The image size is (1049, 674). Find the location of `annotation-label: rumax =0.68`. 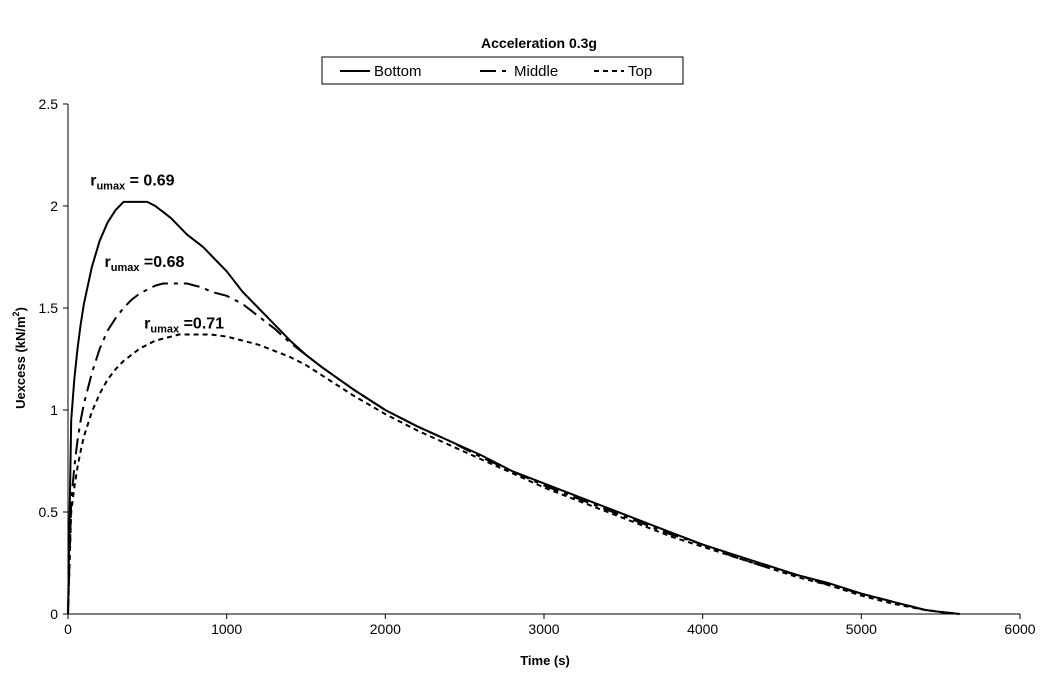

annotation-label: rumax =0.68 is located at coordinates (144, 264).